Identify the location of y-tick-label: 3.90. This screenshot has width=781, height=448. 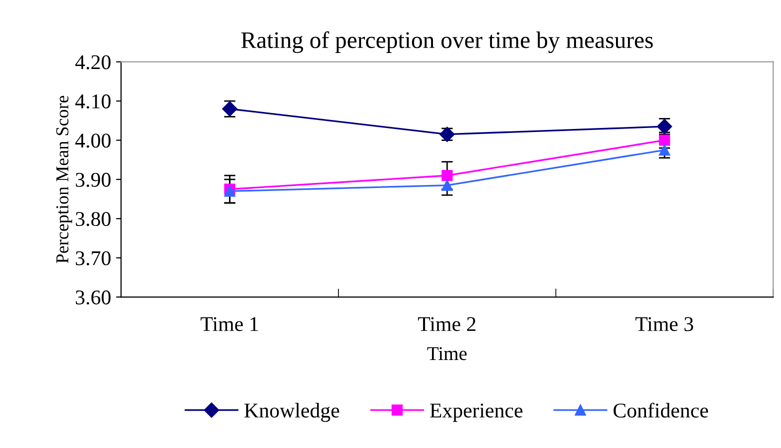
(93, 179).